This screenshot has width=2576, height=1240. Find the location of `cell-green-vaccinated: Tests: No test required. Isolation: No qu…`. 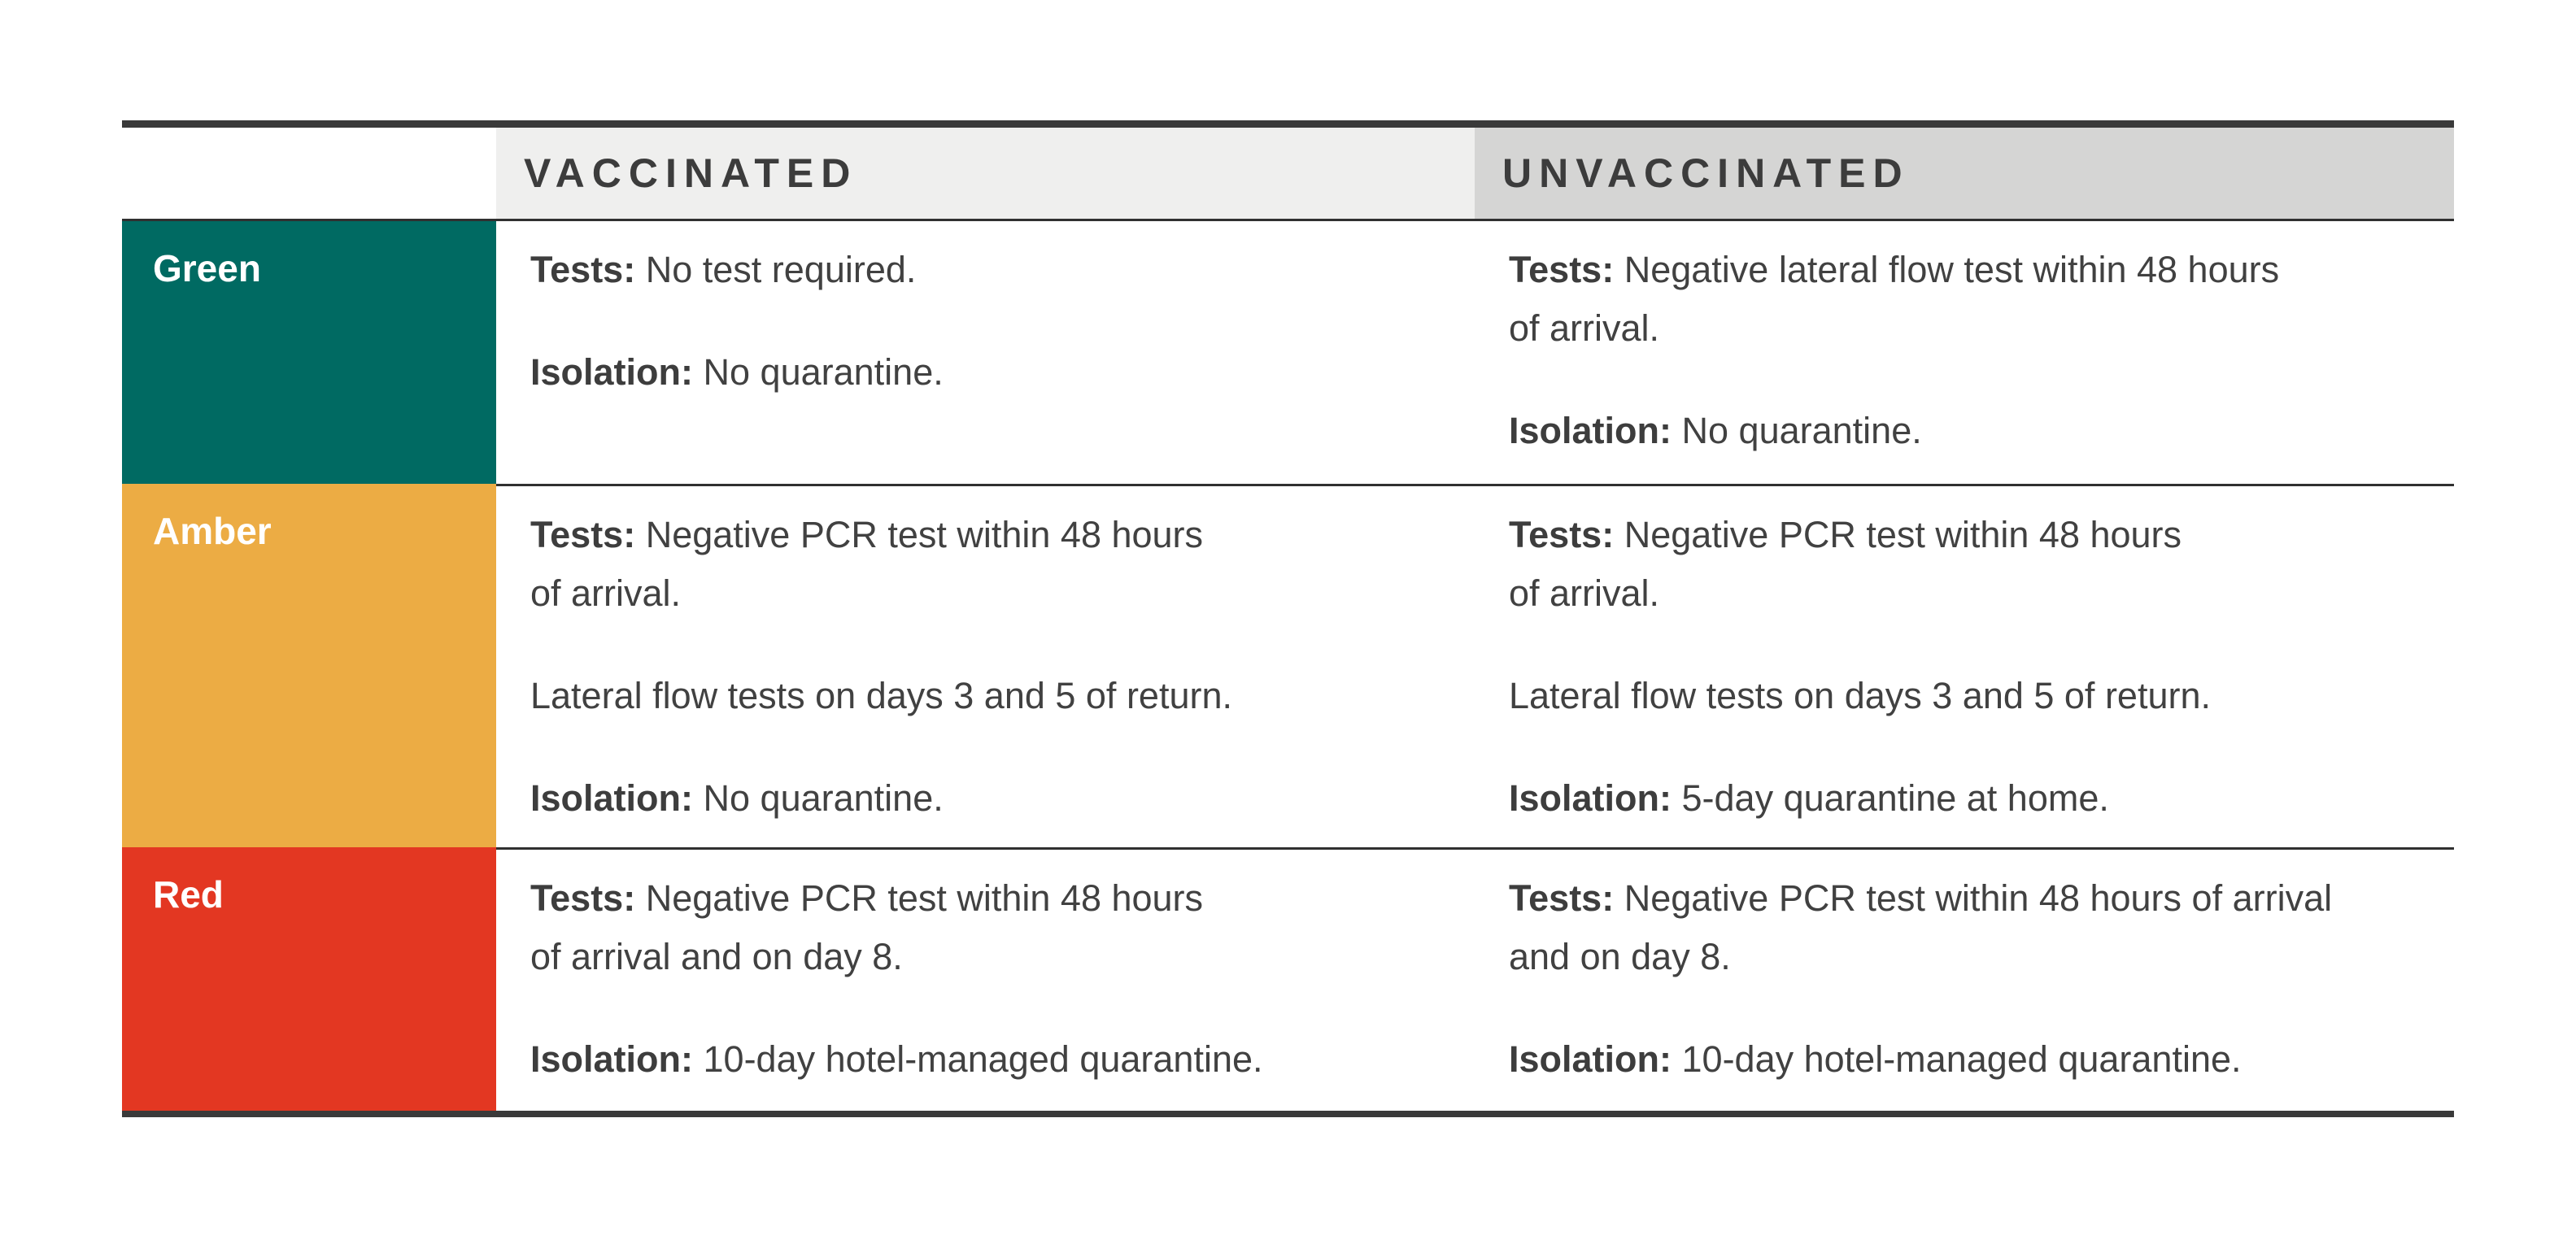

cell-green-vaccinated: Tests: No test required. Isolation: No qu… is located at coordinates (985, 352).